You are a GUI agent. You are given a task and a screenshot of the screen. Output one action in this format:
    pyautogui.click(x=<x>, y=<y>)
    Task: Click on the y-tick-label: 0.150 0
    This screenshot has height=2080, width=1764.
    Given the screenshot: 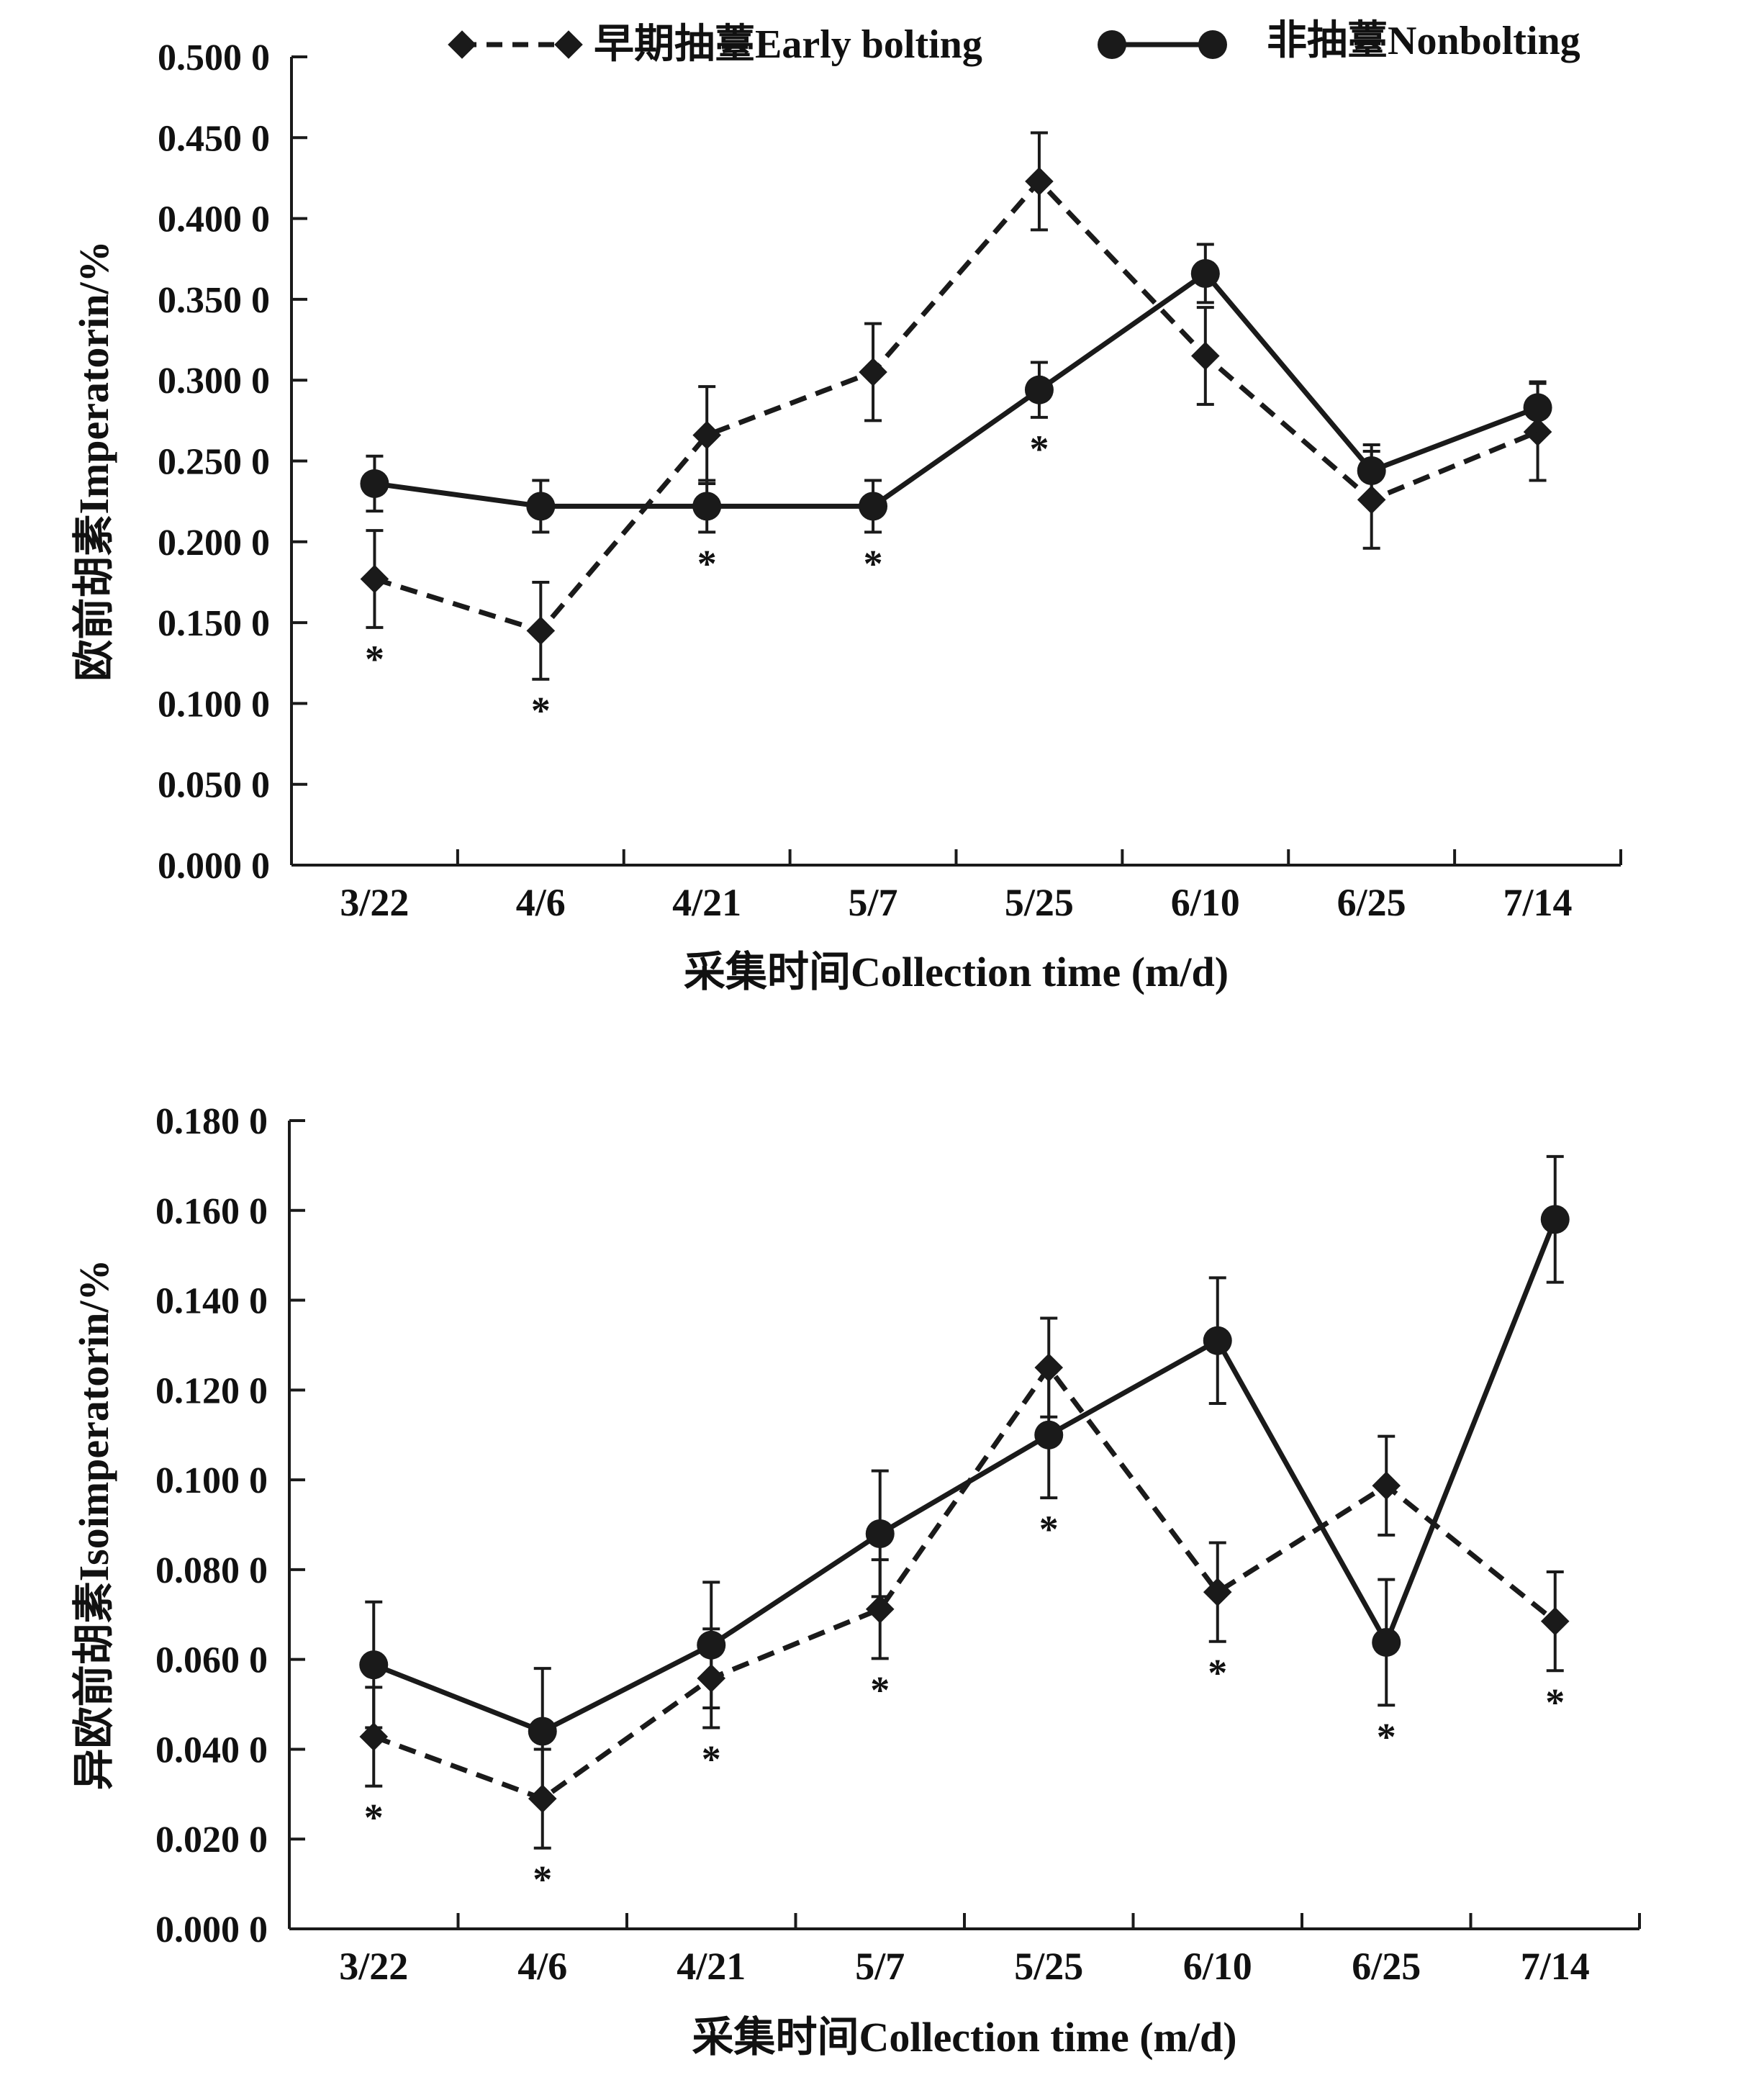 What is the action you would take?
    pyautogui.click(x=214, y=623)
    